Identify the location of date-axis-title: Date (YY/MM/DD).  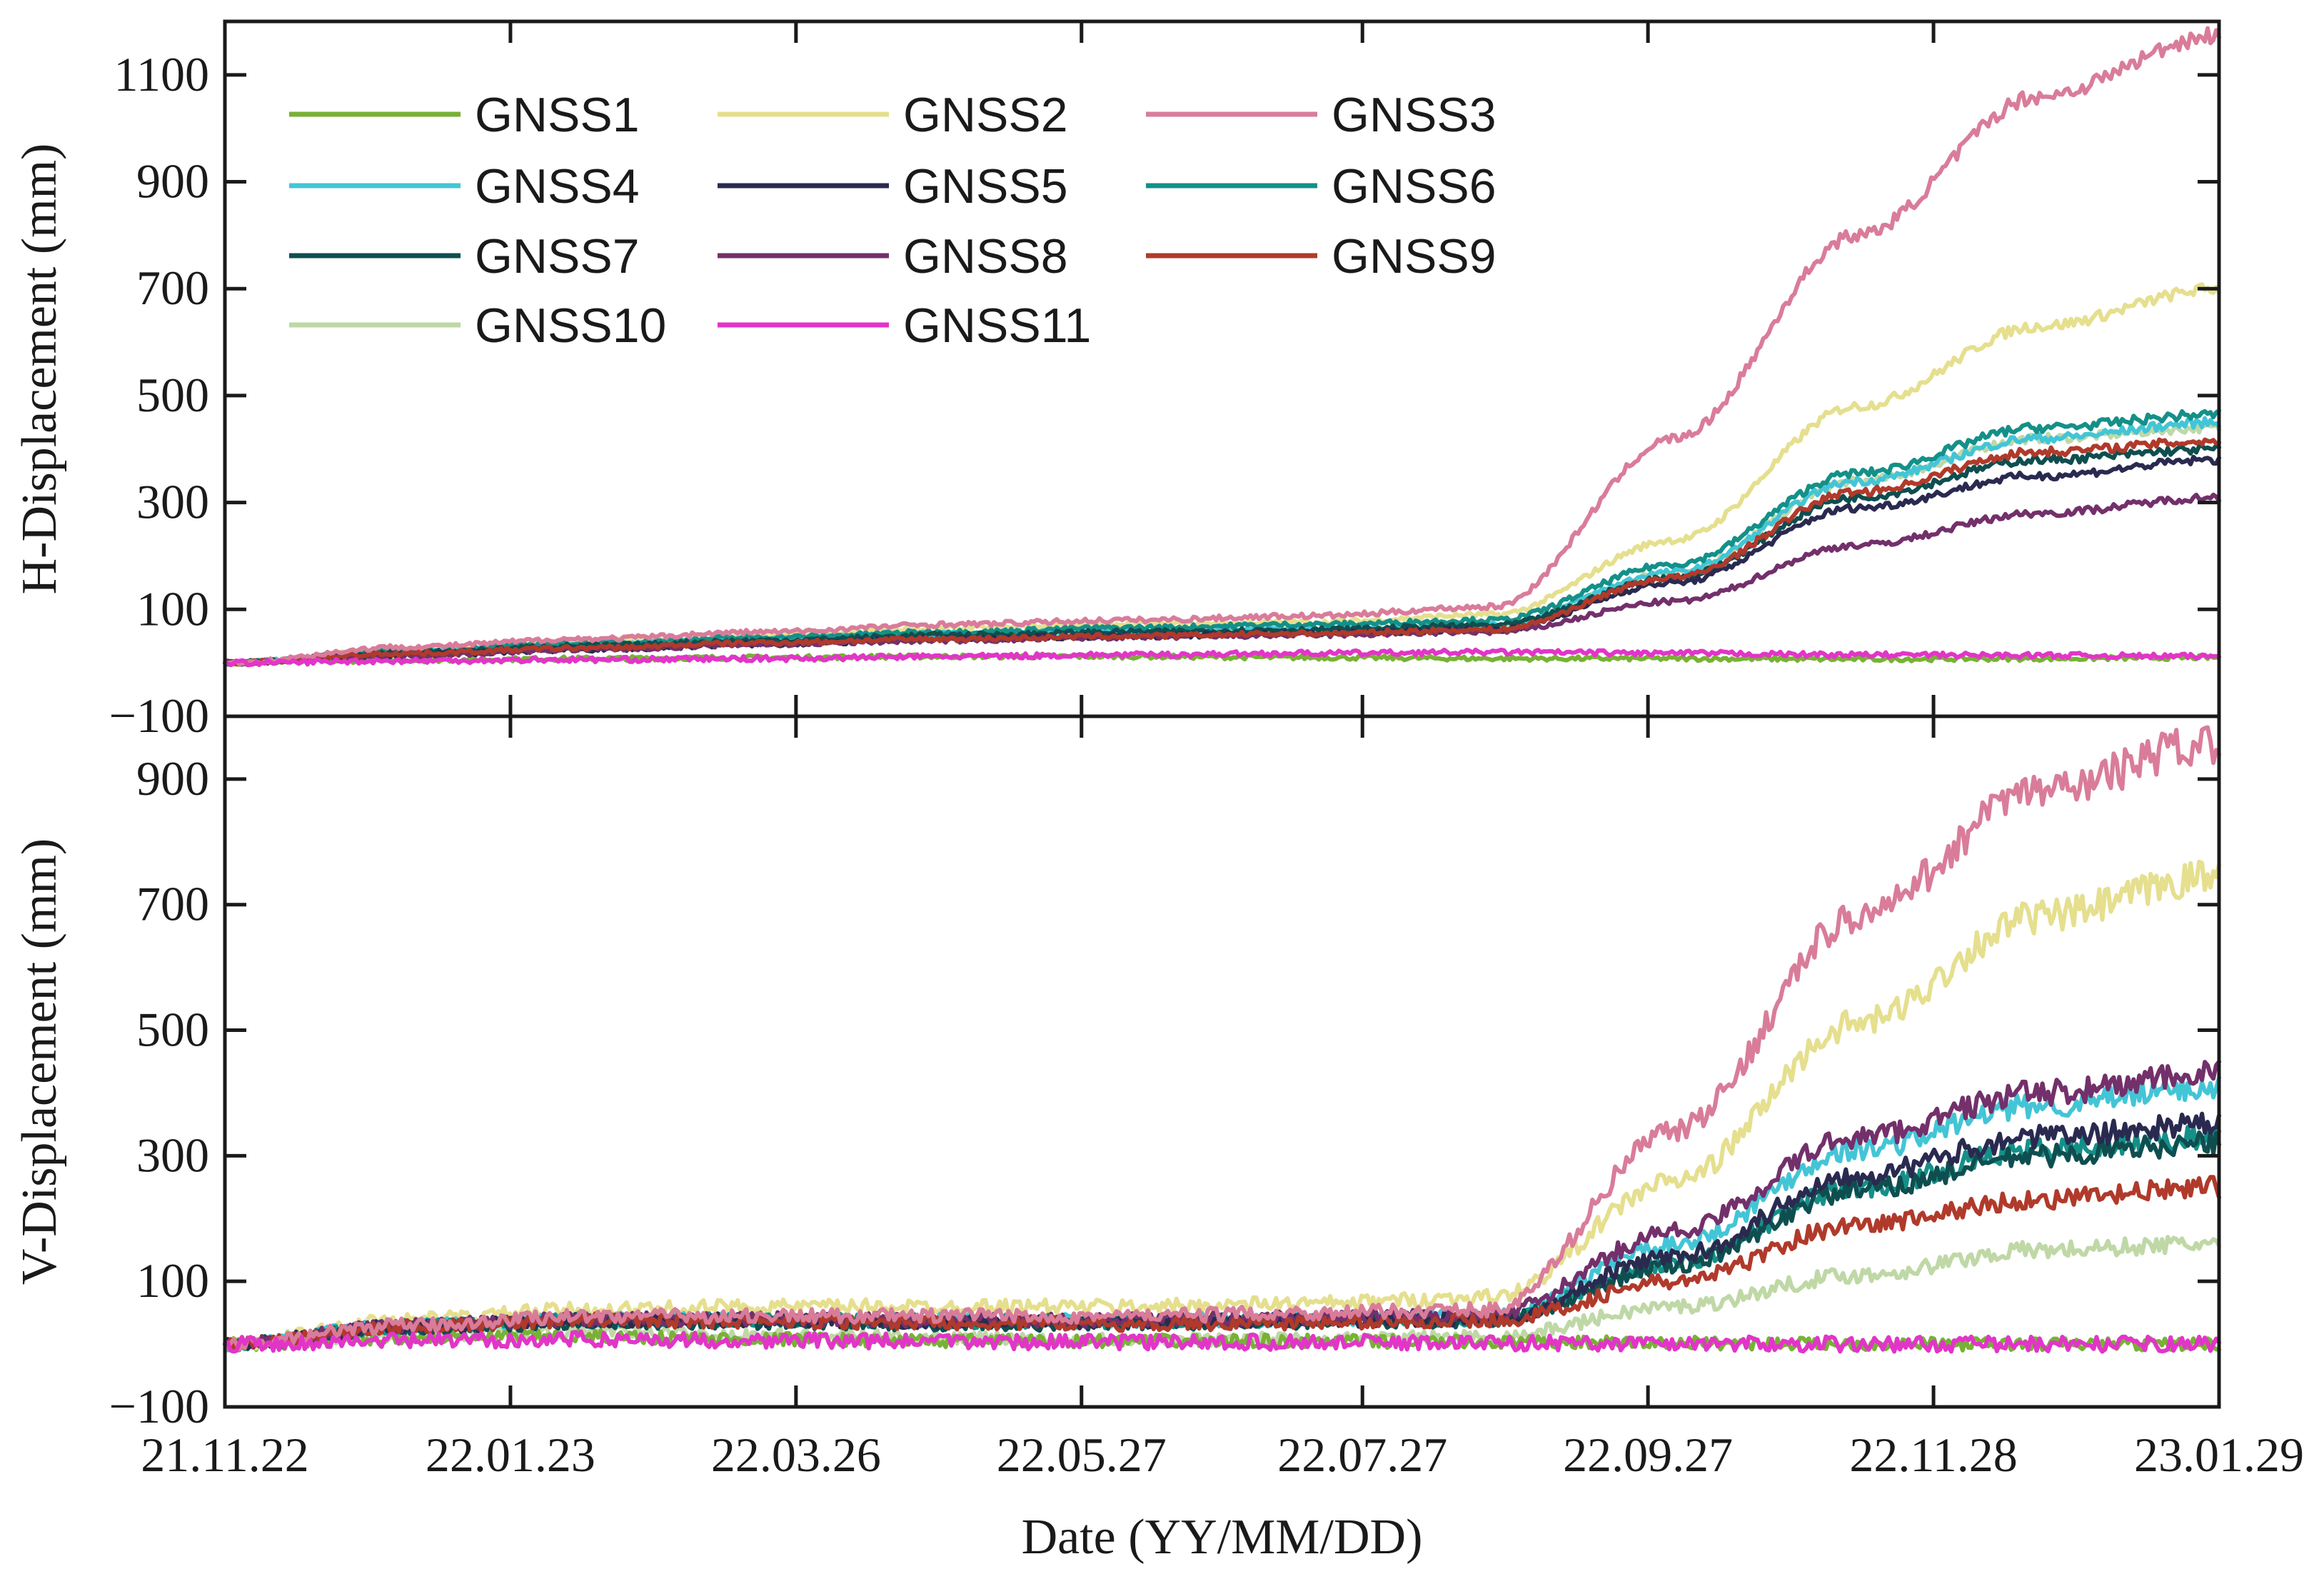
(1223, 1537).